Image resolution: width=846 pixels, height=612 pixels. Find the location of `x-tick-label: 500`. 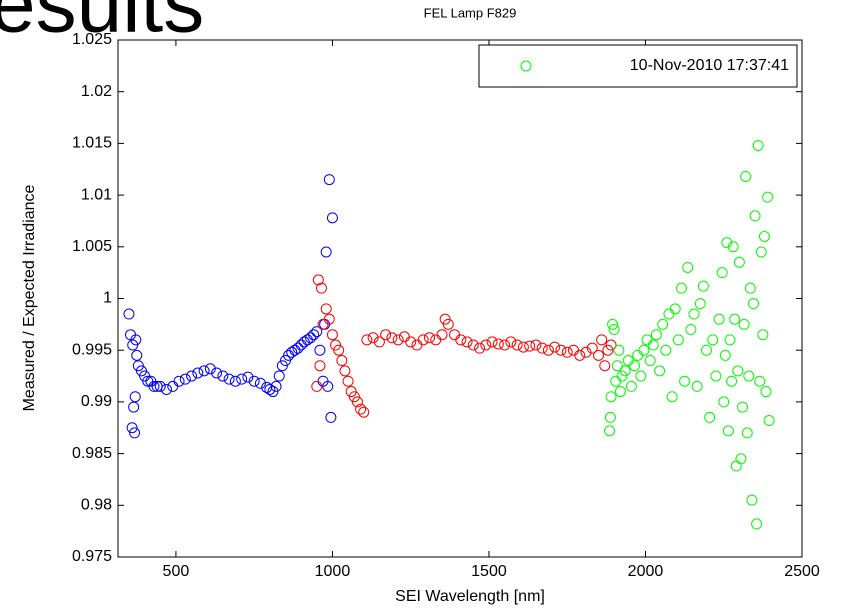

x-tick-label: 500 is located at coordinates (176, 571).